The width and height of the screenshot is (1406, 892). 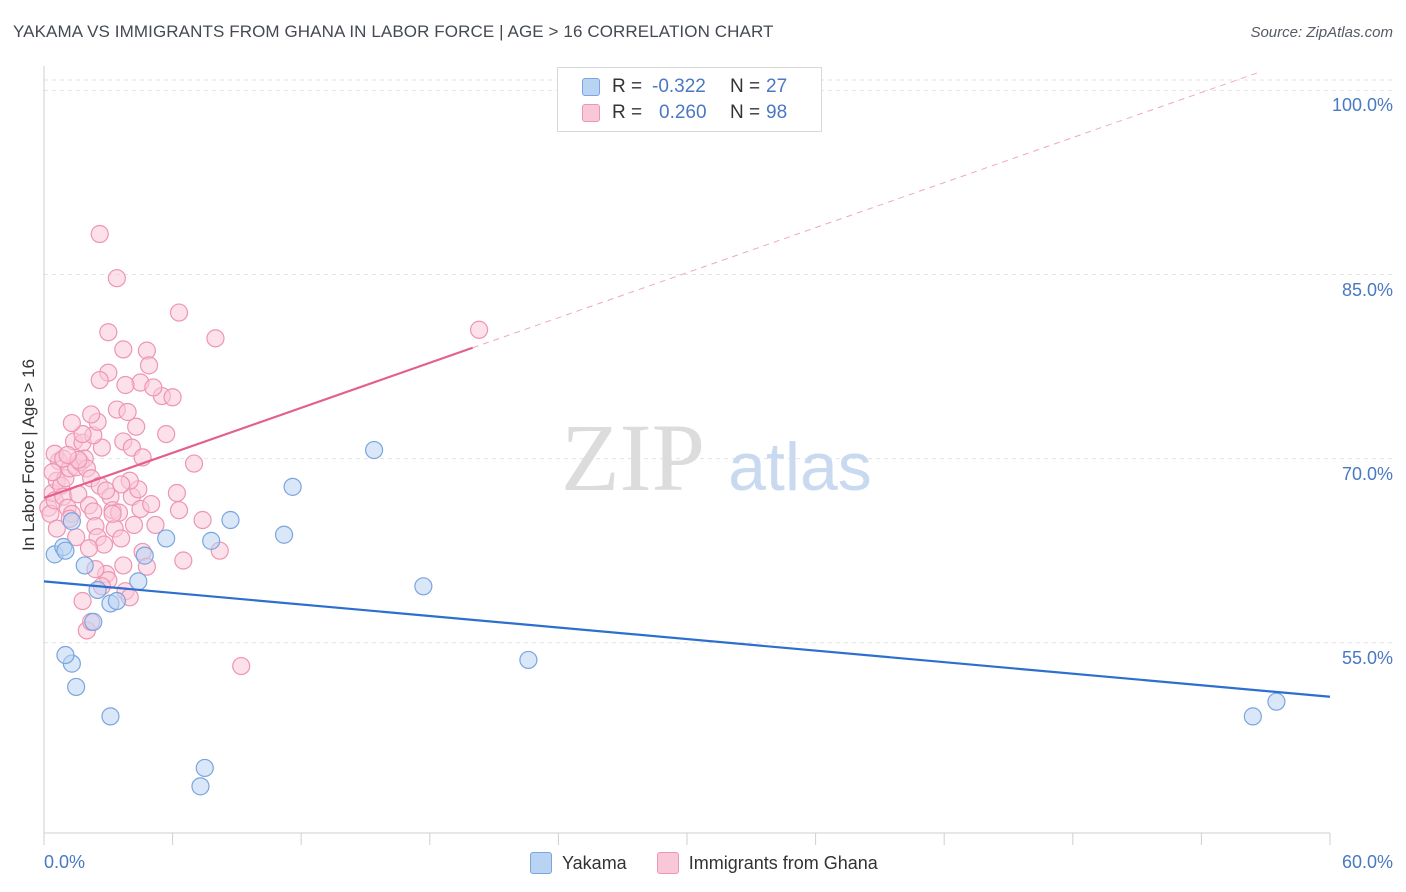 I want to click on watermark: ZIP atlas, so click(x=716, y=457).